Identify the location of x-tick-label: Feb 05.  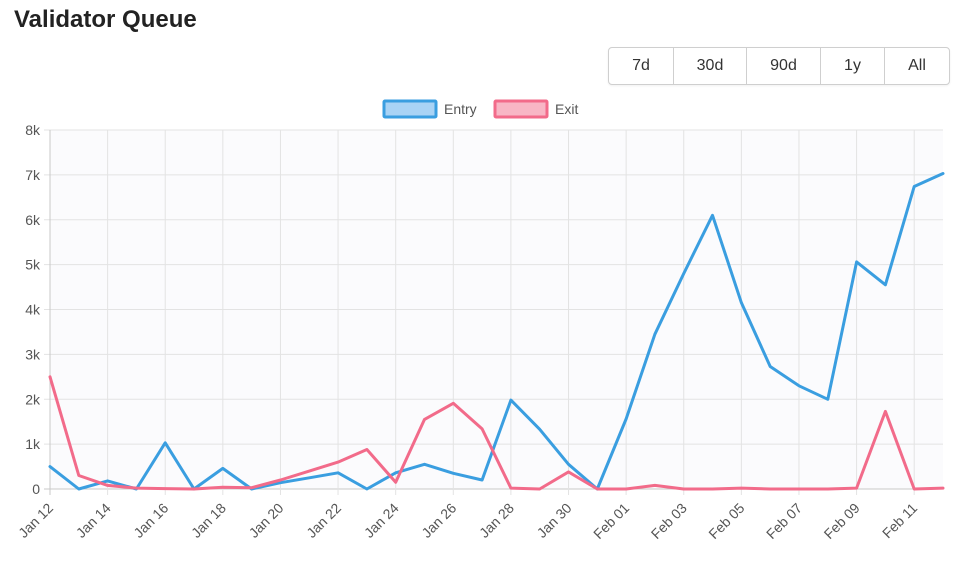
(726, 521).